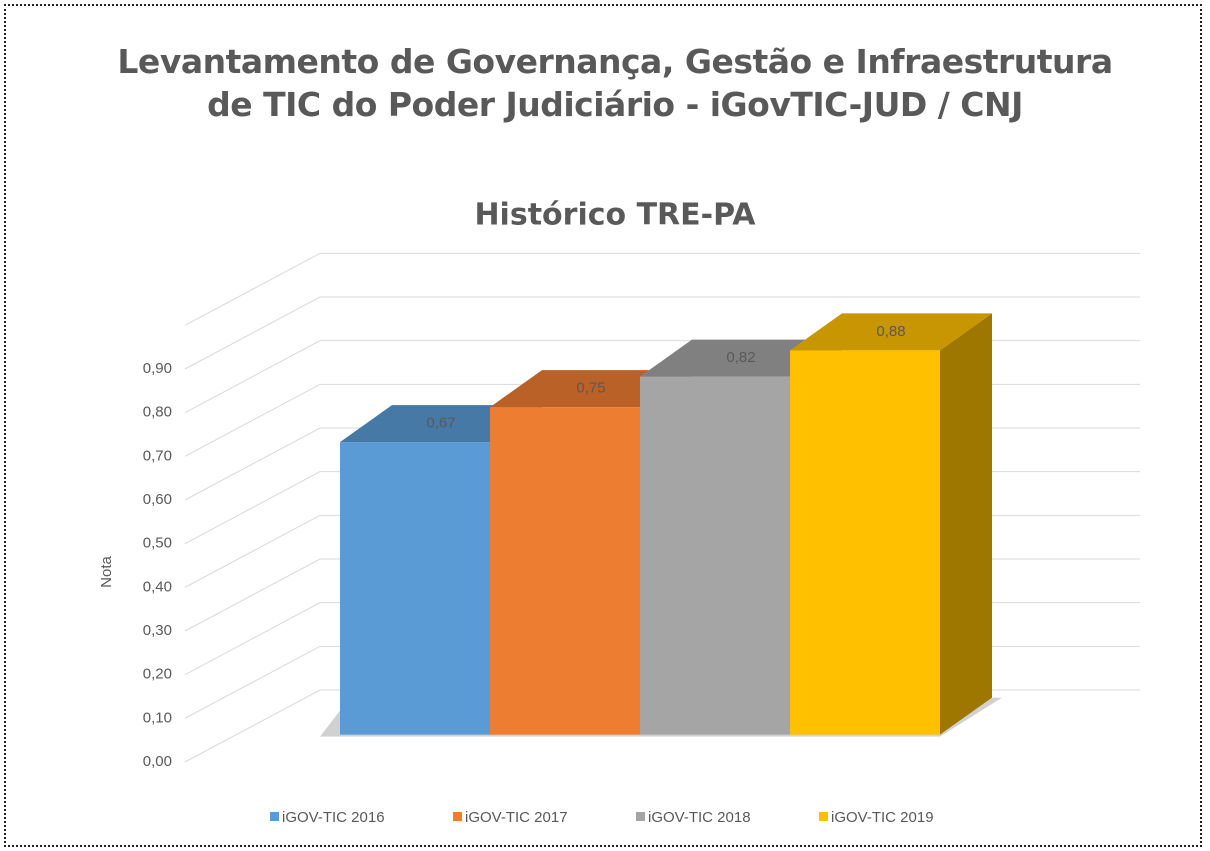 The height and width of the screenshot is (851, 1210). What do you see at coordinates (516, 817) in the screenshot?
I see `legend-label: iGOV-TIC 2017` at bounding box center [516, 817].